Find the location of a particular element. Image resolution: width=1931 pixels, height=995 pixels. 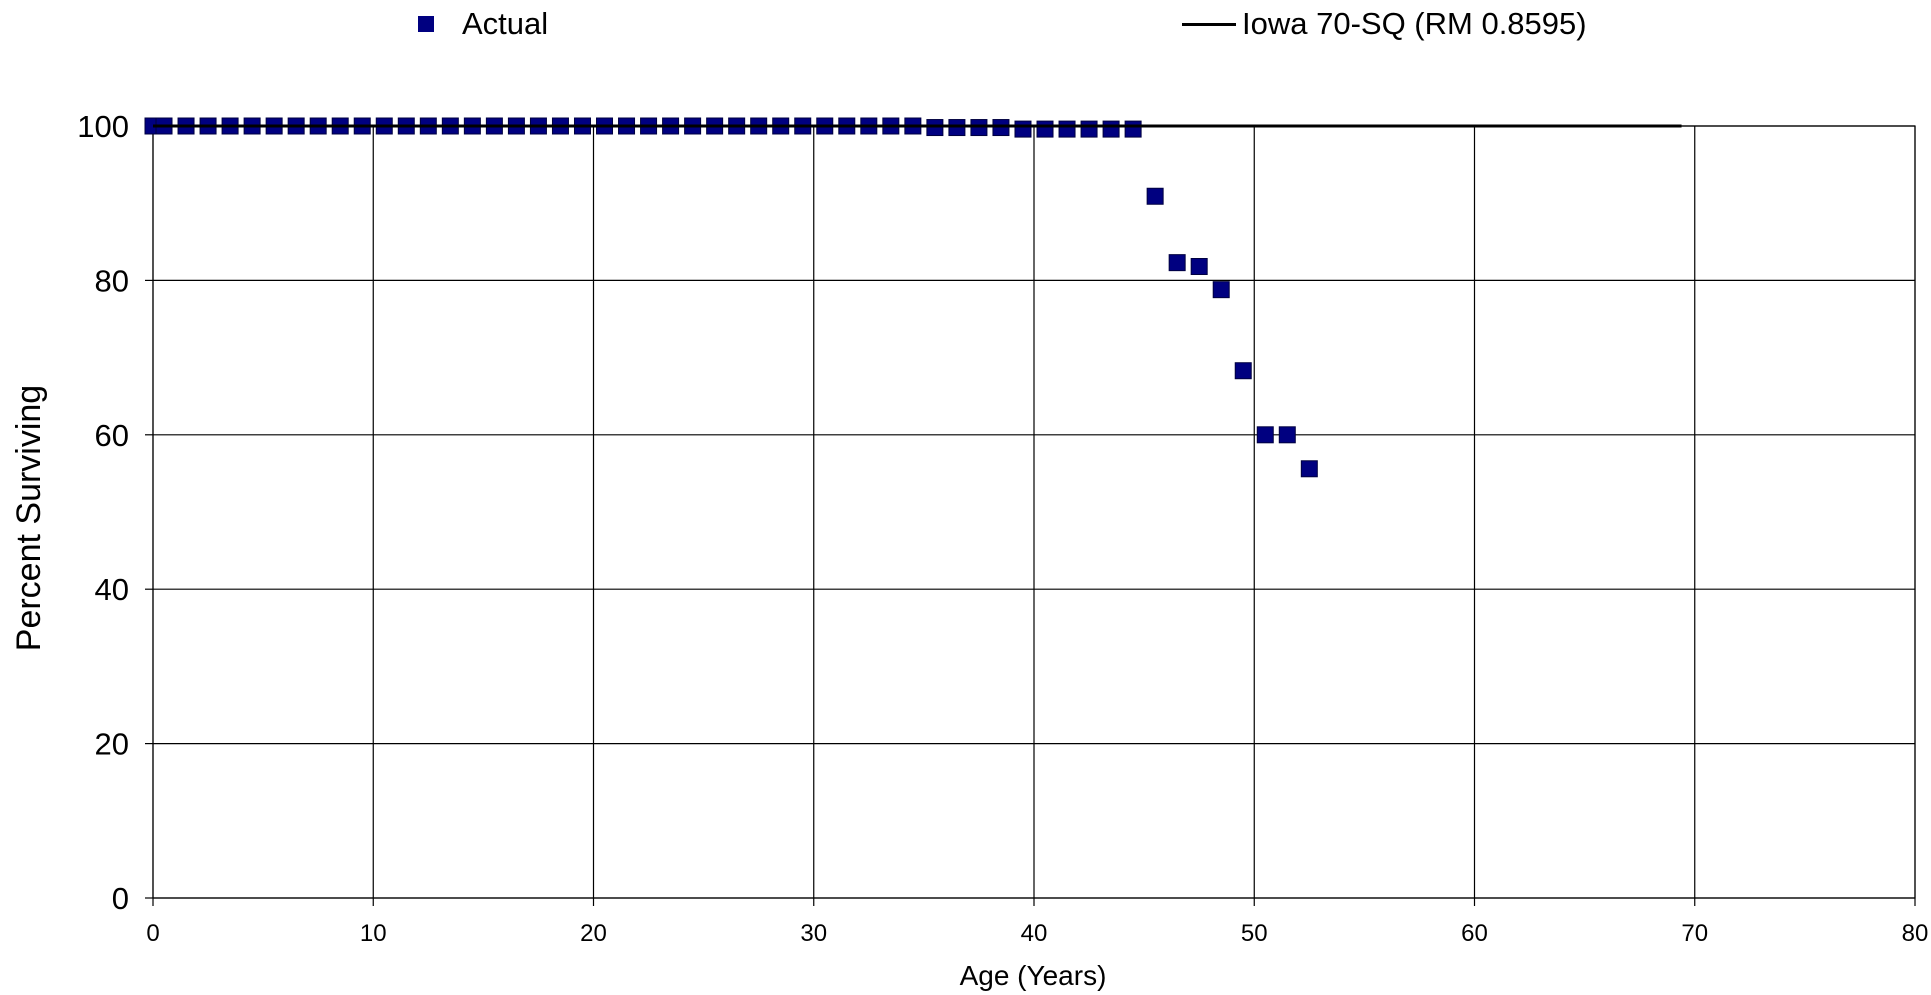

legend-item-actual: Actual is located at coordinates (483, 24).